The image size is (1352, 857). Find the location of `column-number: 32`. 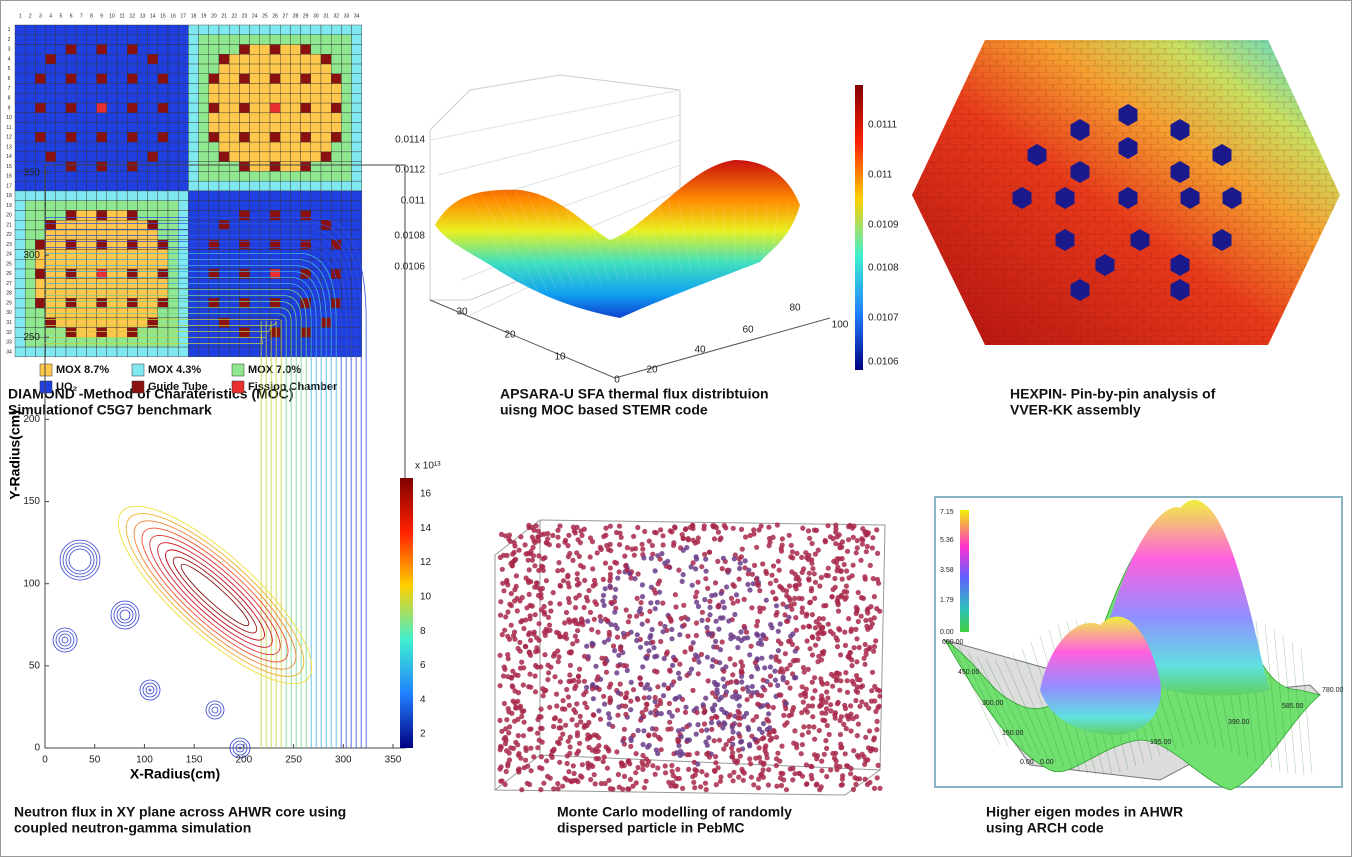

column-number: 32 is located at coordinates (337, 16).